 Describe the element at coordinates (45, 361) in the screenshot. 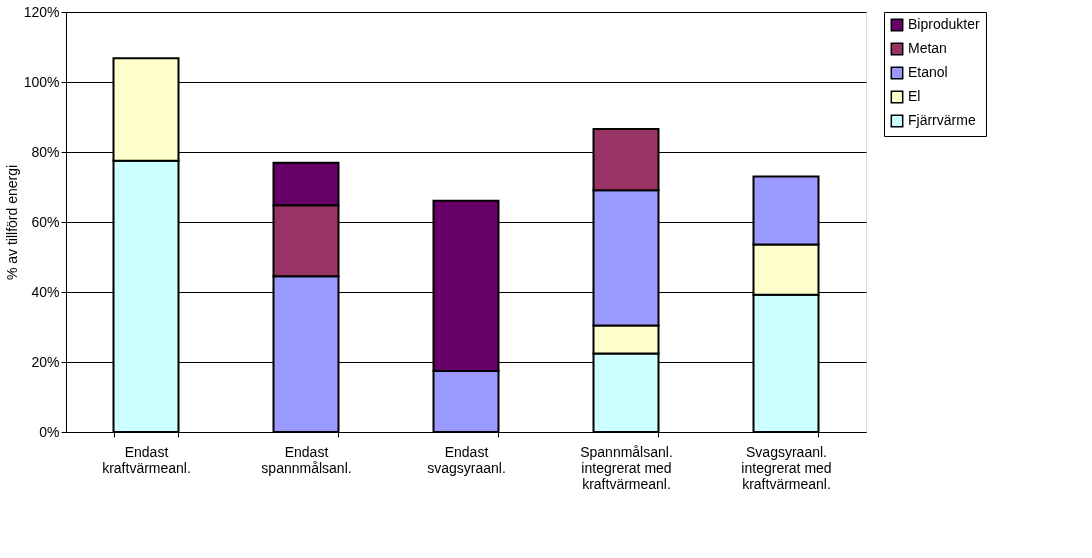

I see `y-tick-label: 20%` at that location.